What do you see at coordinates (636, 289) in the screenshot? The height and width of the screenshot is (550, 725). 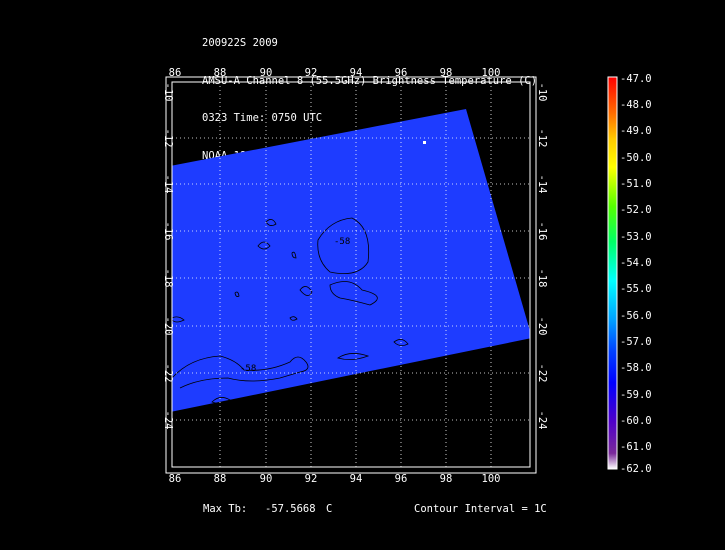 I see `colorbar-label: -55.0` at bounding box center [636, 289].